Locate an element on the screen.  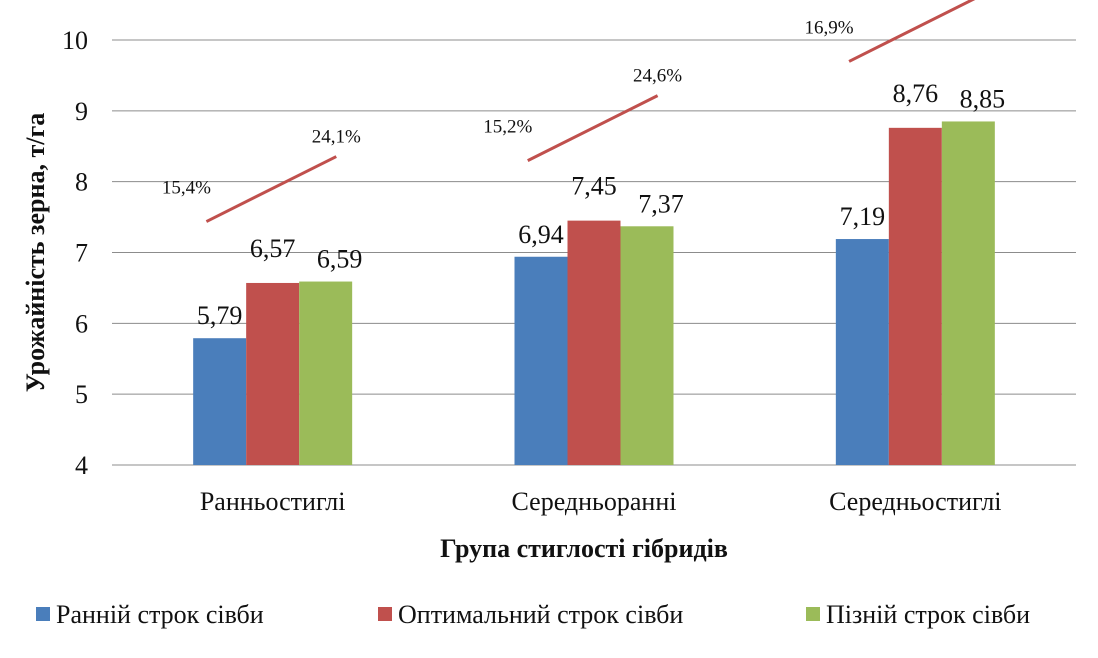
x-tick-label: Середньостиглі is located at coordinates (915, 501).